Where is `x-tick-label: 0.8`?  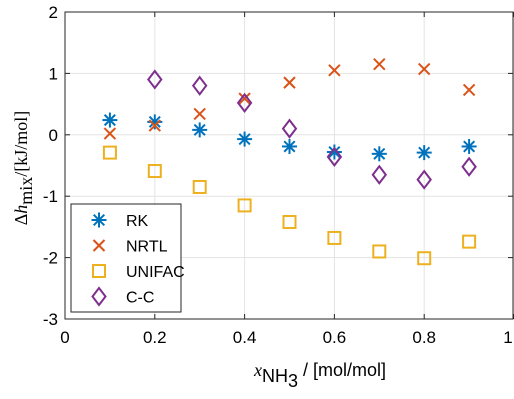 x-tick-label: 0.8 is located at coordinates (424, 337).